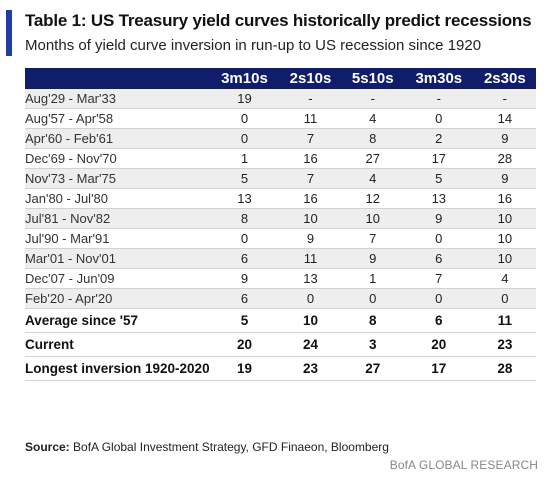 This screenshot has width=552, height=488. Describe the element at coordinates (310, 78) in the screenshot. I see `column-header: 2s10s` at that location.